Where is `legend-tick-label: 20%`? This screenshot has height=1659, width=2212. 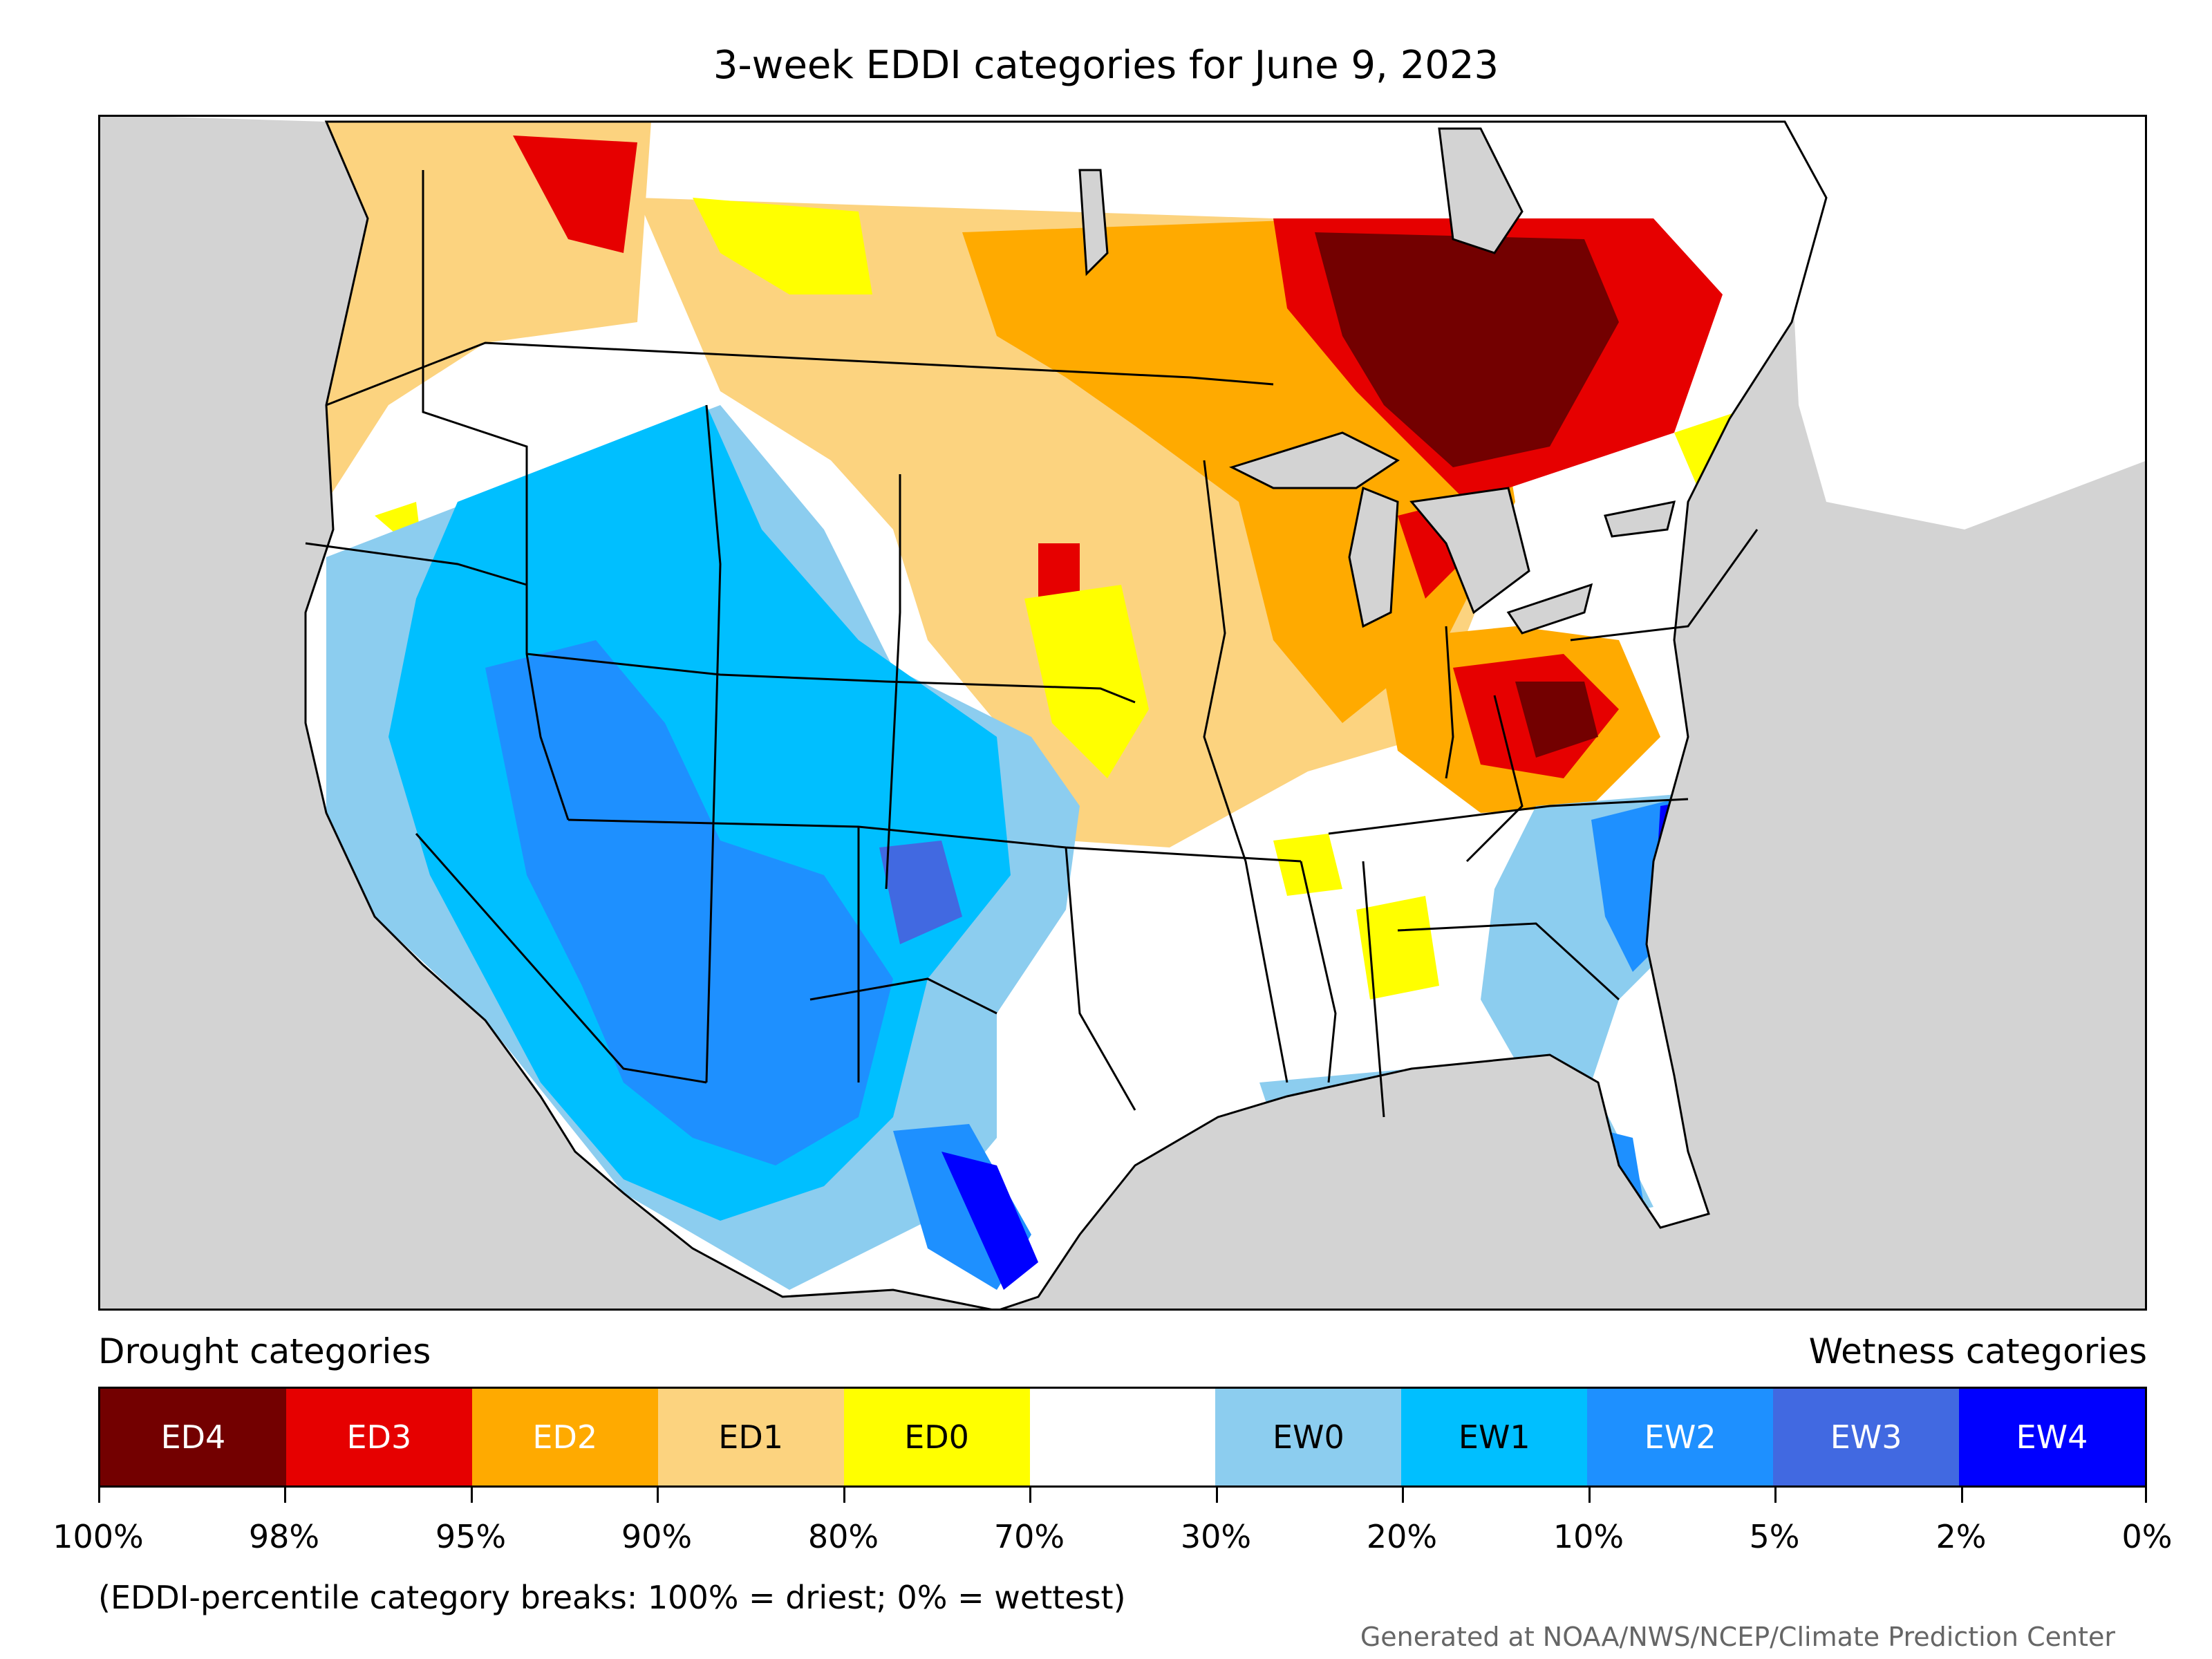 legend-tick-label: 20% is located at coordinates (1402, 1536).